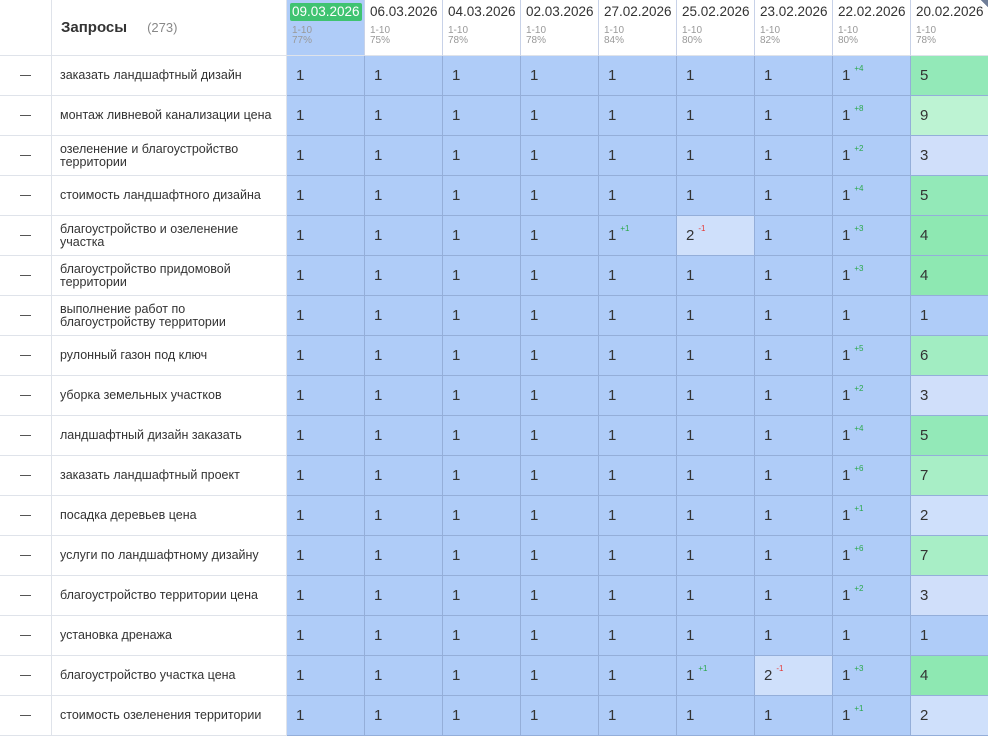 This screenshot has width=988, height=736. I want to click on position-cell: 1 +1, so click(638, 236).